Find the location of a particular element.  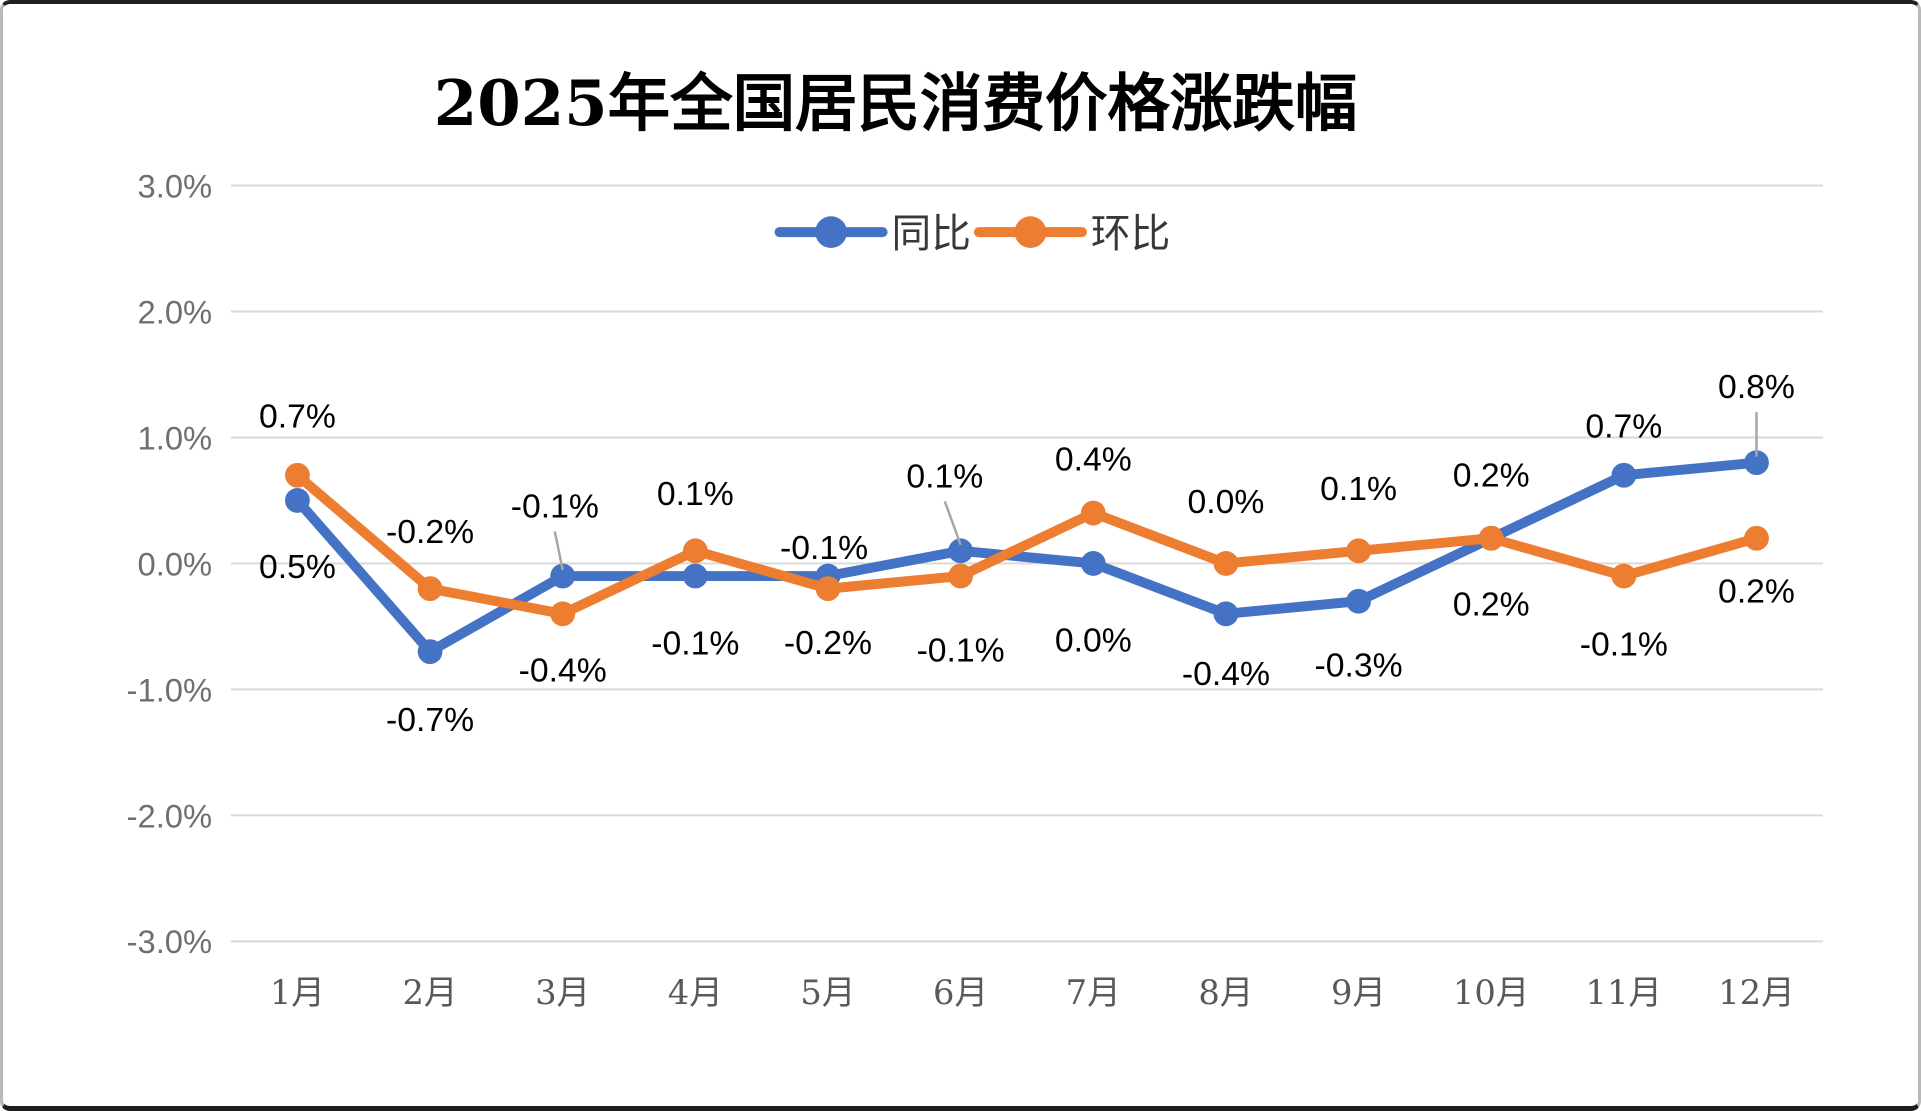

x-tick-label: 7月 is located at coordinates (1093, 992).